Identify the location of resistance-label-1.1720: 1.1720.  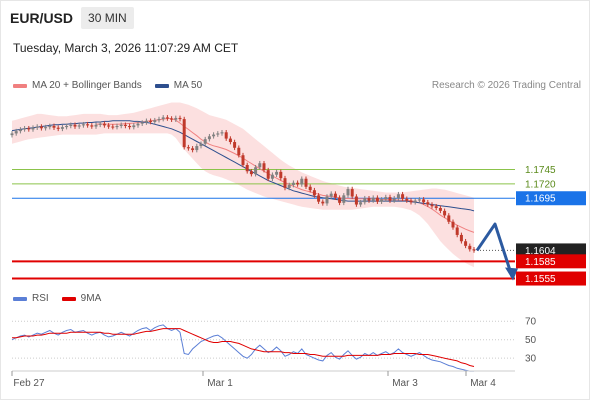
(540, 184).